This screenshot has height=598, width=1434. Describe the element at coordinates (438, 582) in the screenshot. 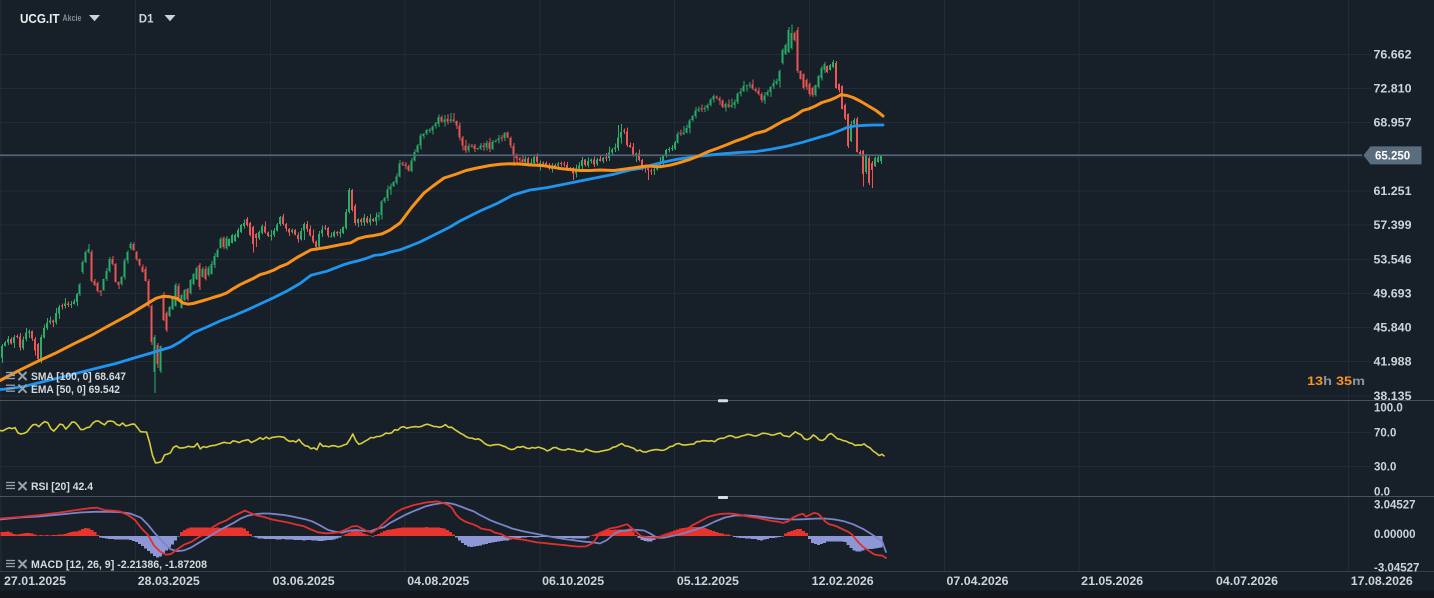

I see `svg-text: 04.08.2025` at that location.